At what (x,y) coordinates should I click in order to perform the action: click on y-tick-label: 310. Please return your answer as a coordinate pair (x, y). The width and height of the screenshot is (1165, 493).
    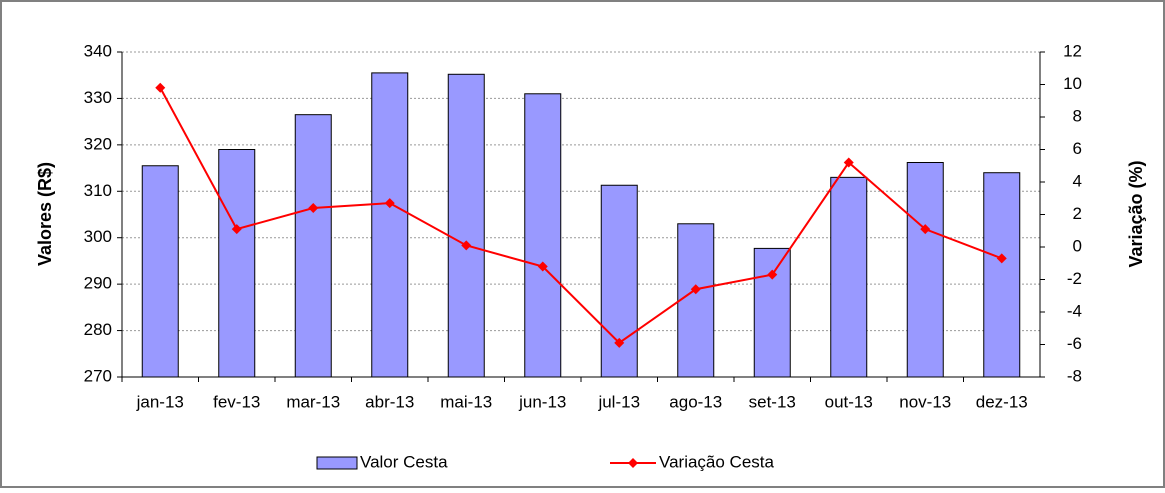
    Looking at the image, I should click on (98, 190).